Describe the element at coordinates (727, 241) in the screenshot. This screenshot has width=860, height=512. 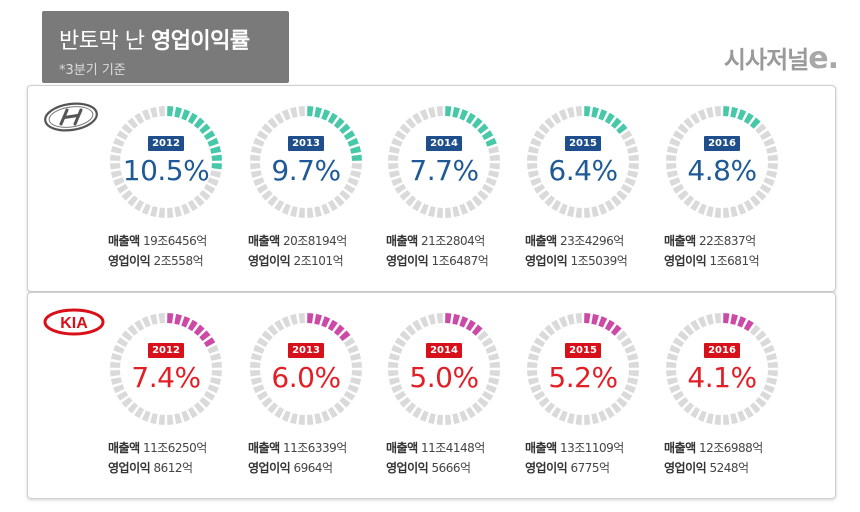
I see `revenue-value: 22조837억` at that location.